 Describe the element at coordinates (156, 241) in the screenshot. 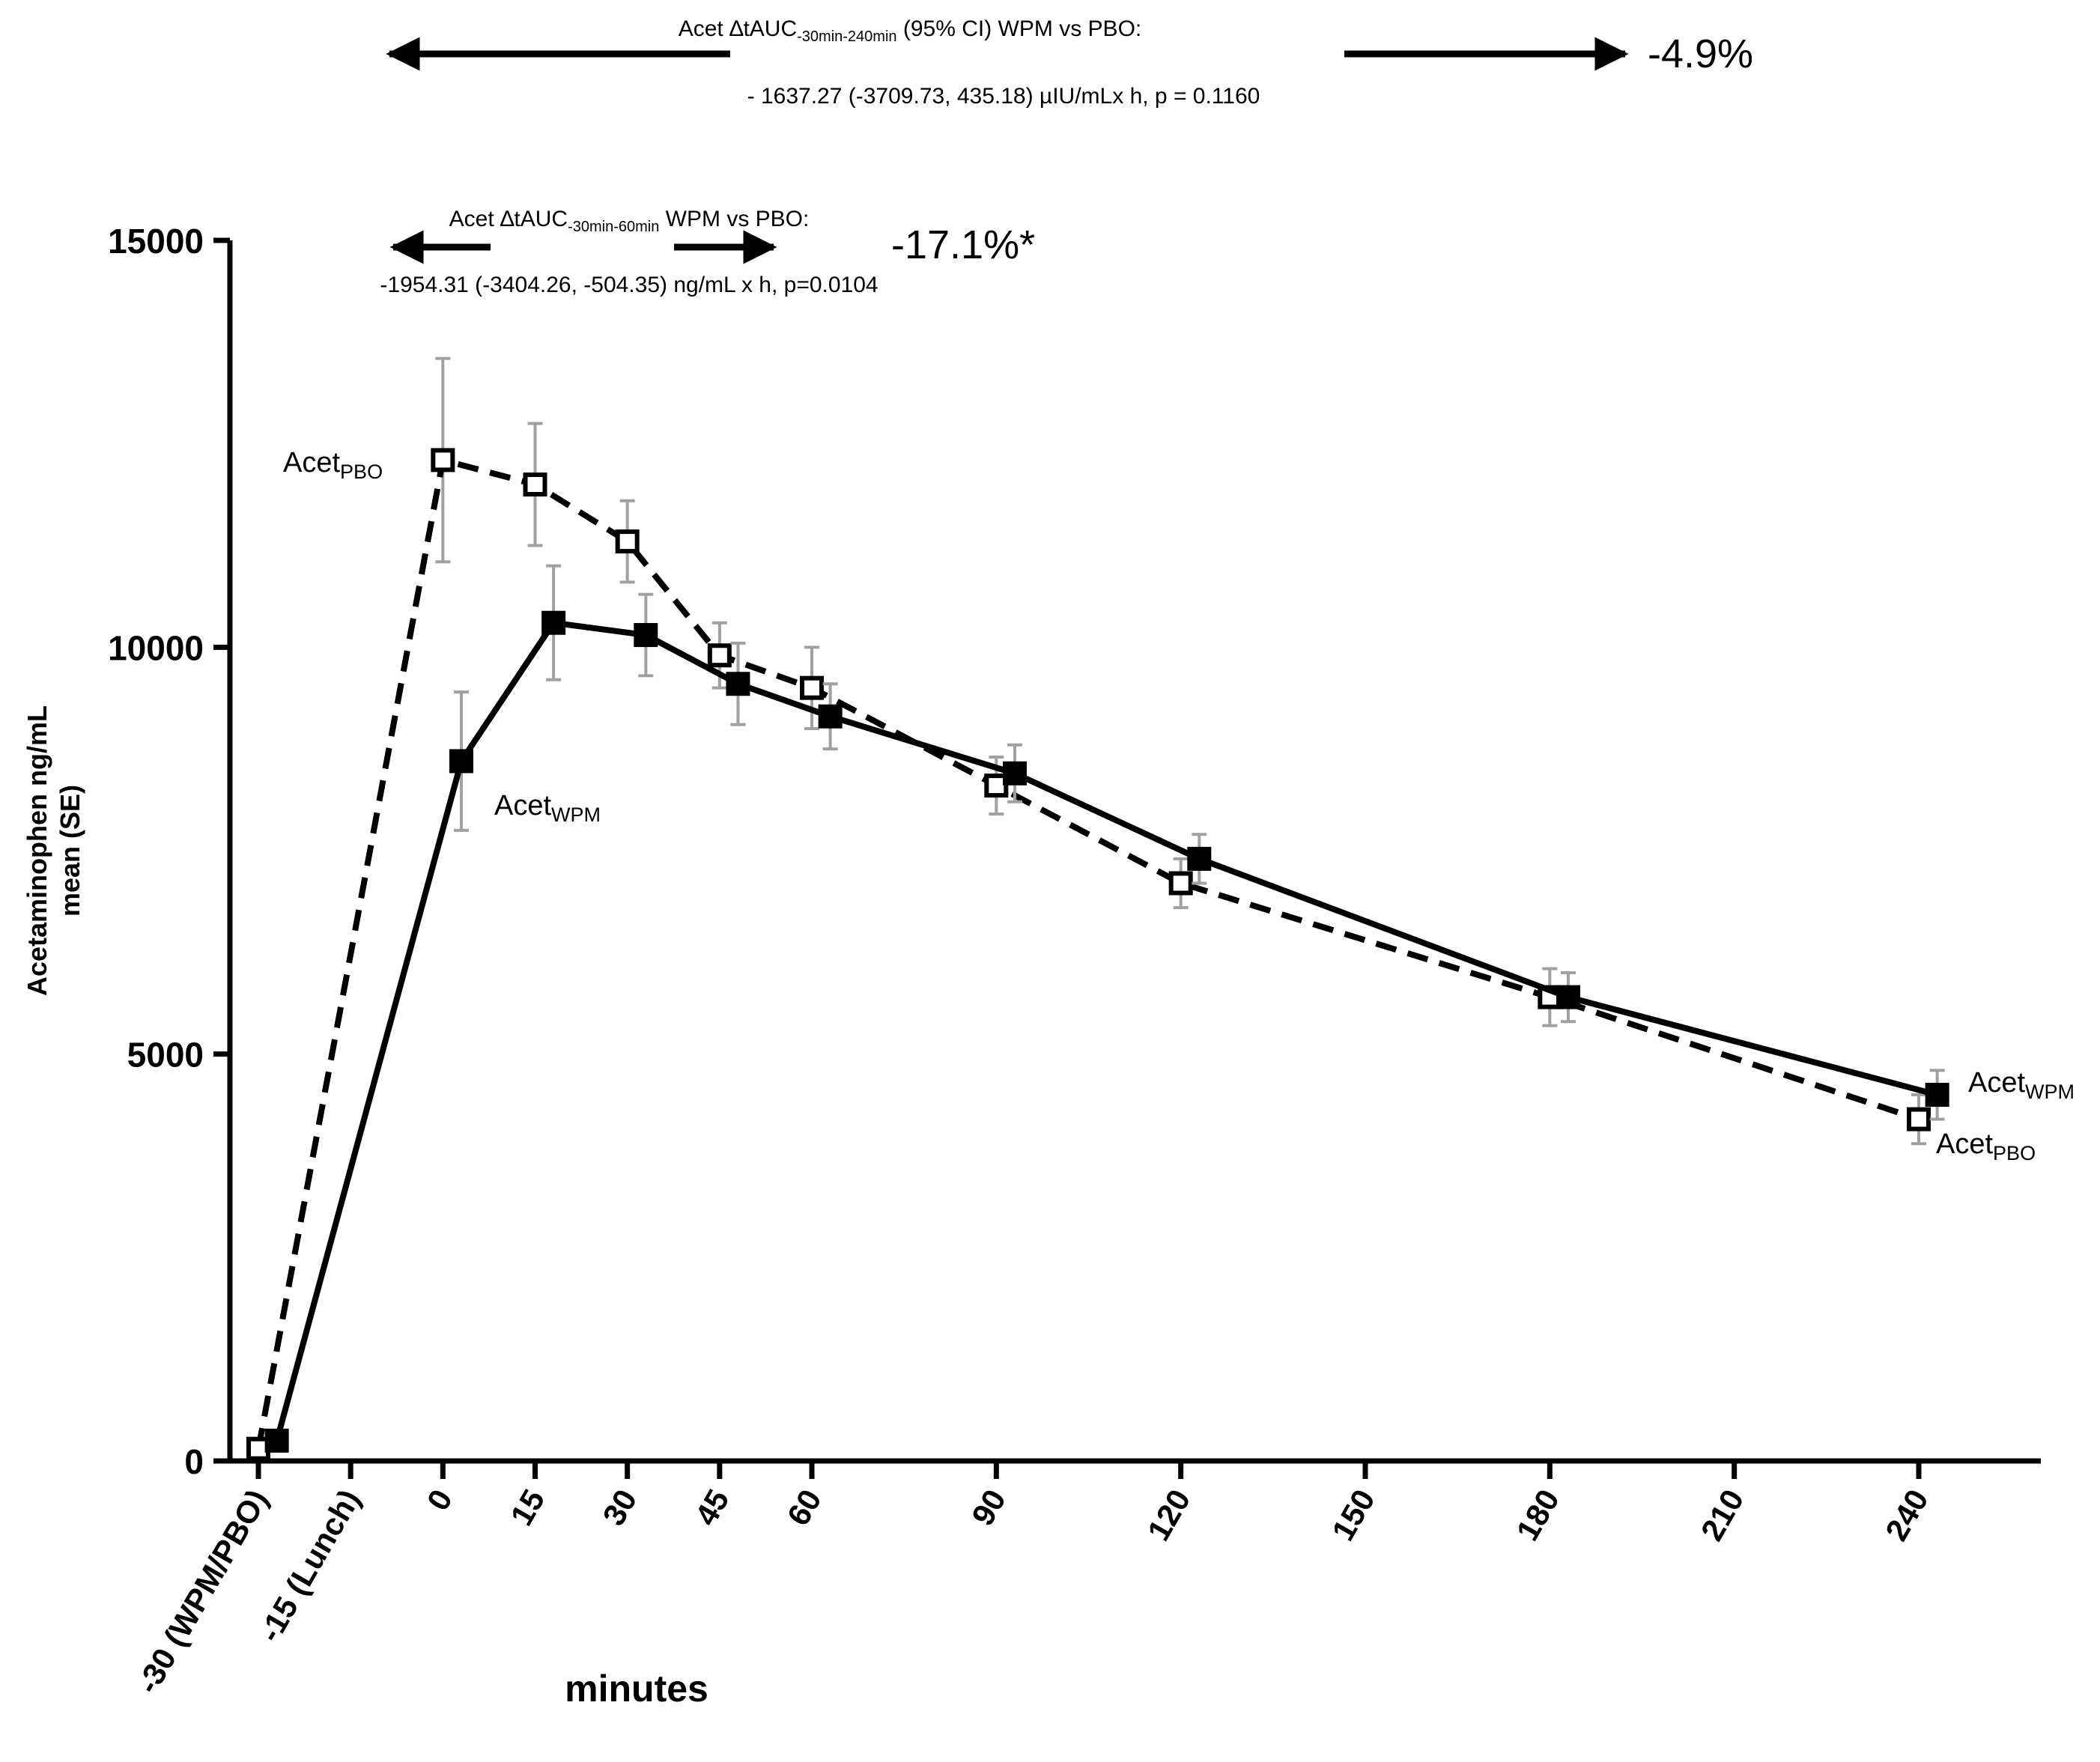

I see `y-tick-label: 15000` at that location.